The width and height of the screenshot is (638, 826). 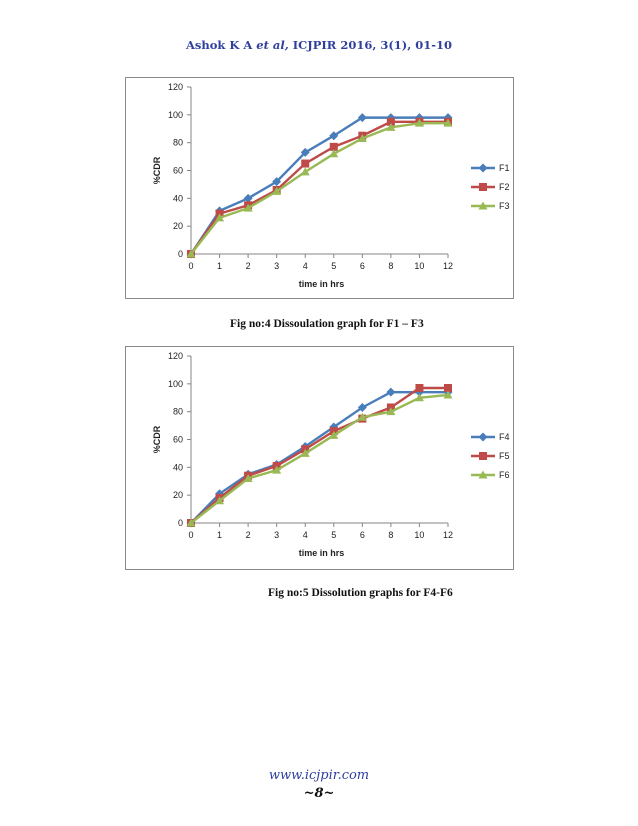 I want to click on header-authors: Ashok K A, so click(x=221, y=45).